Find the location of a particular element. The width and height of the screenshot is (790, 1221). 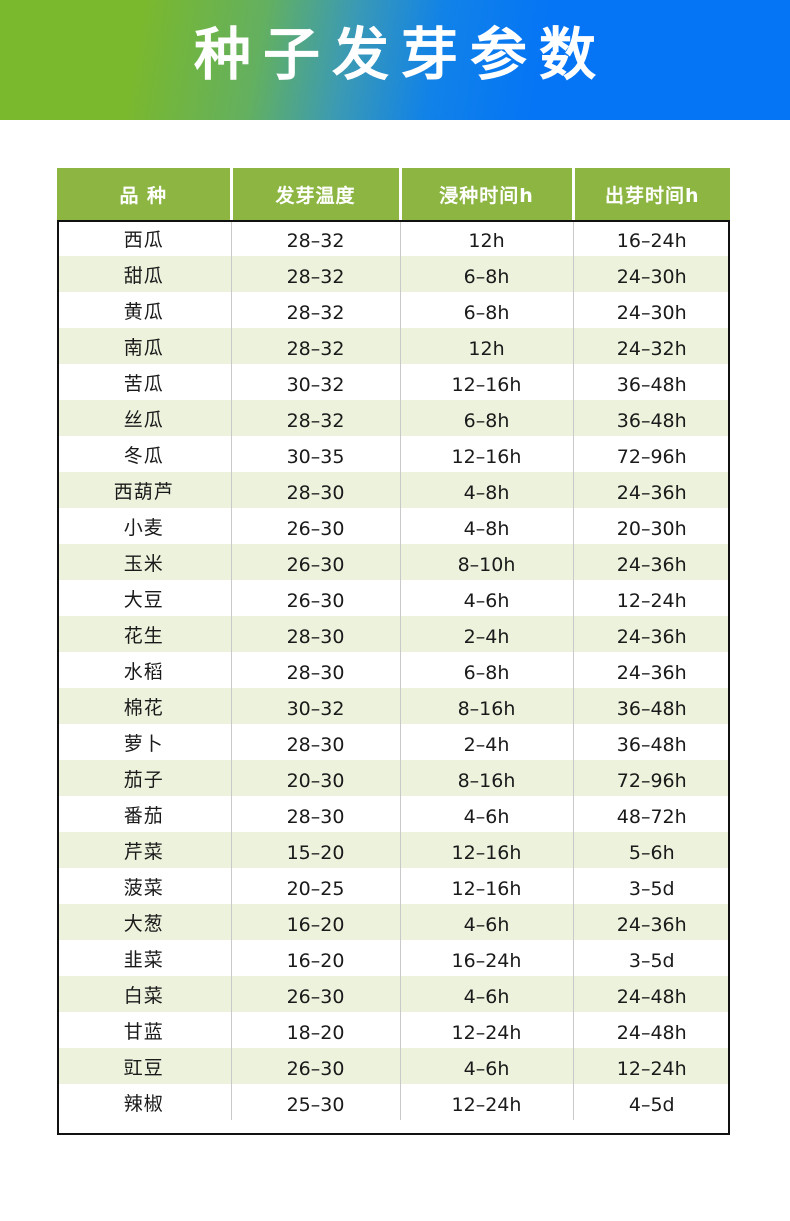

cell-temperature-value: 20–30 is located at coordinates (315, 781).